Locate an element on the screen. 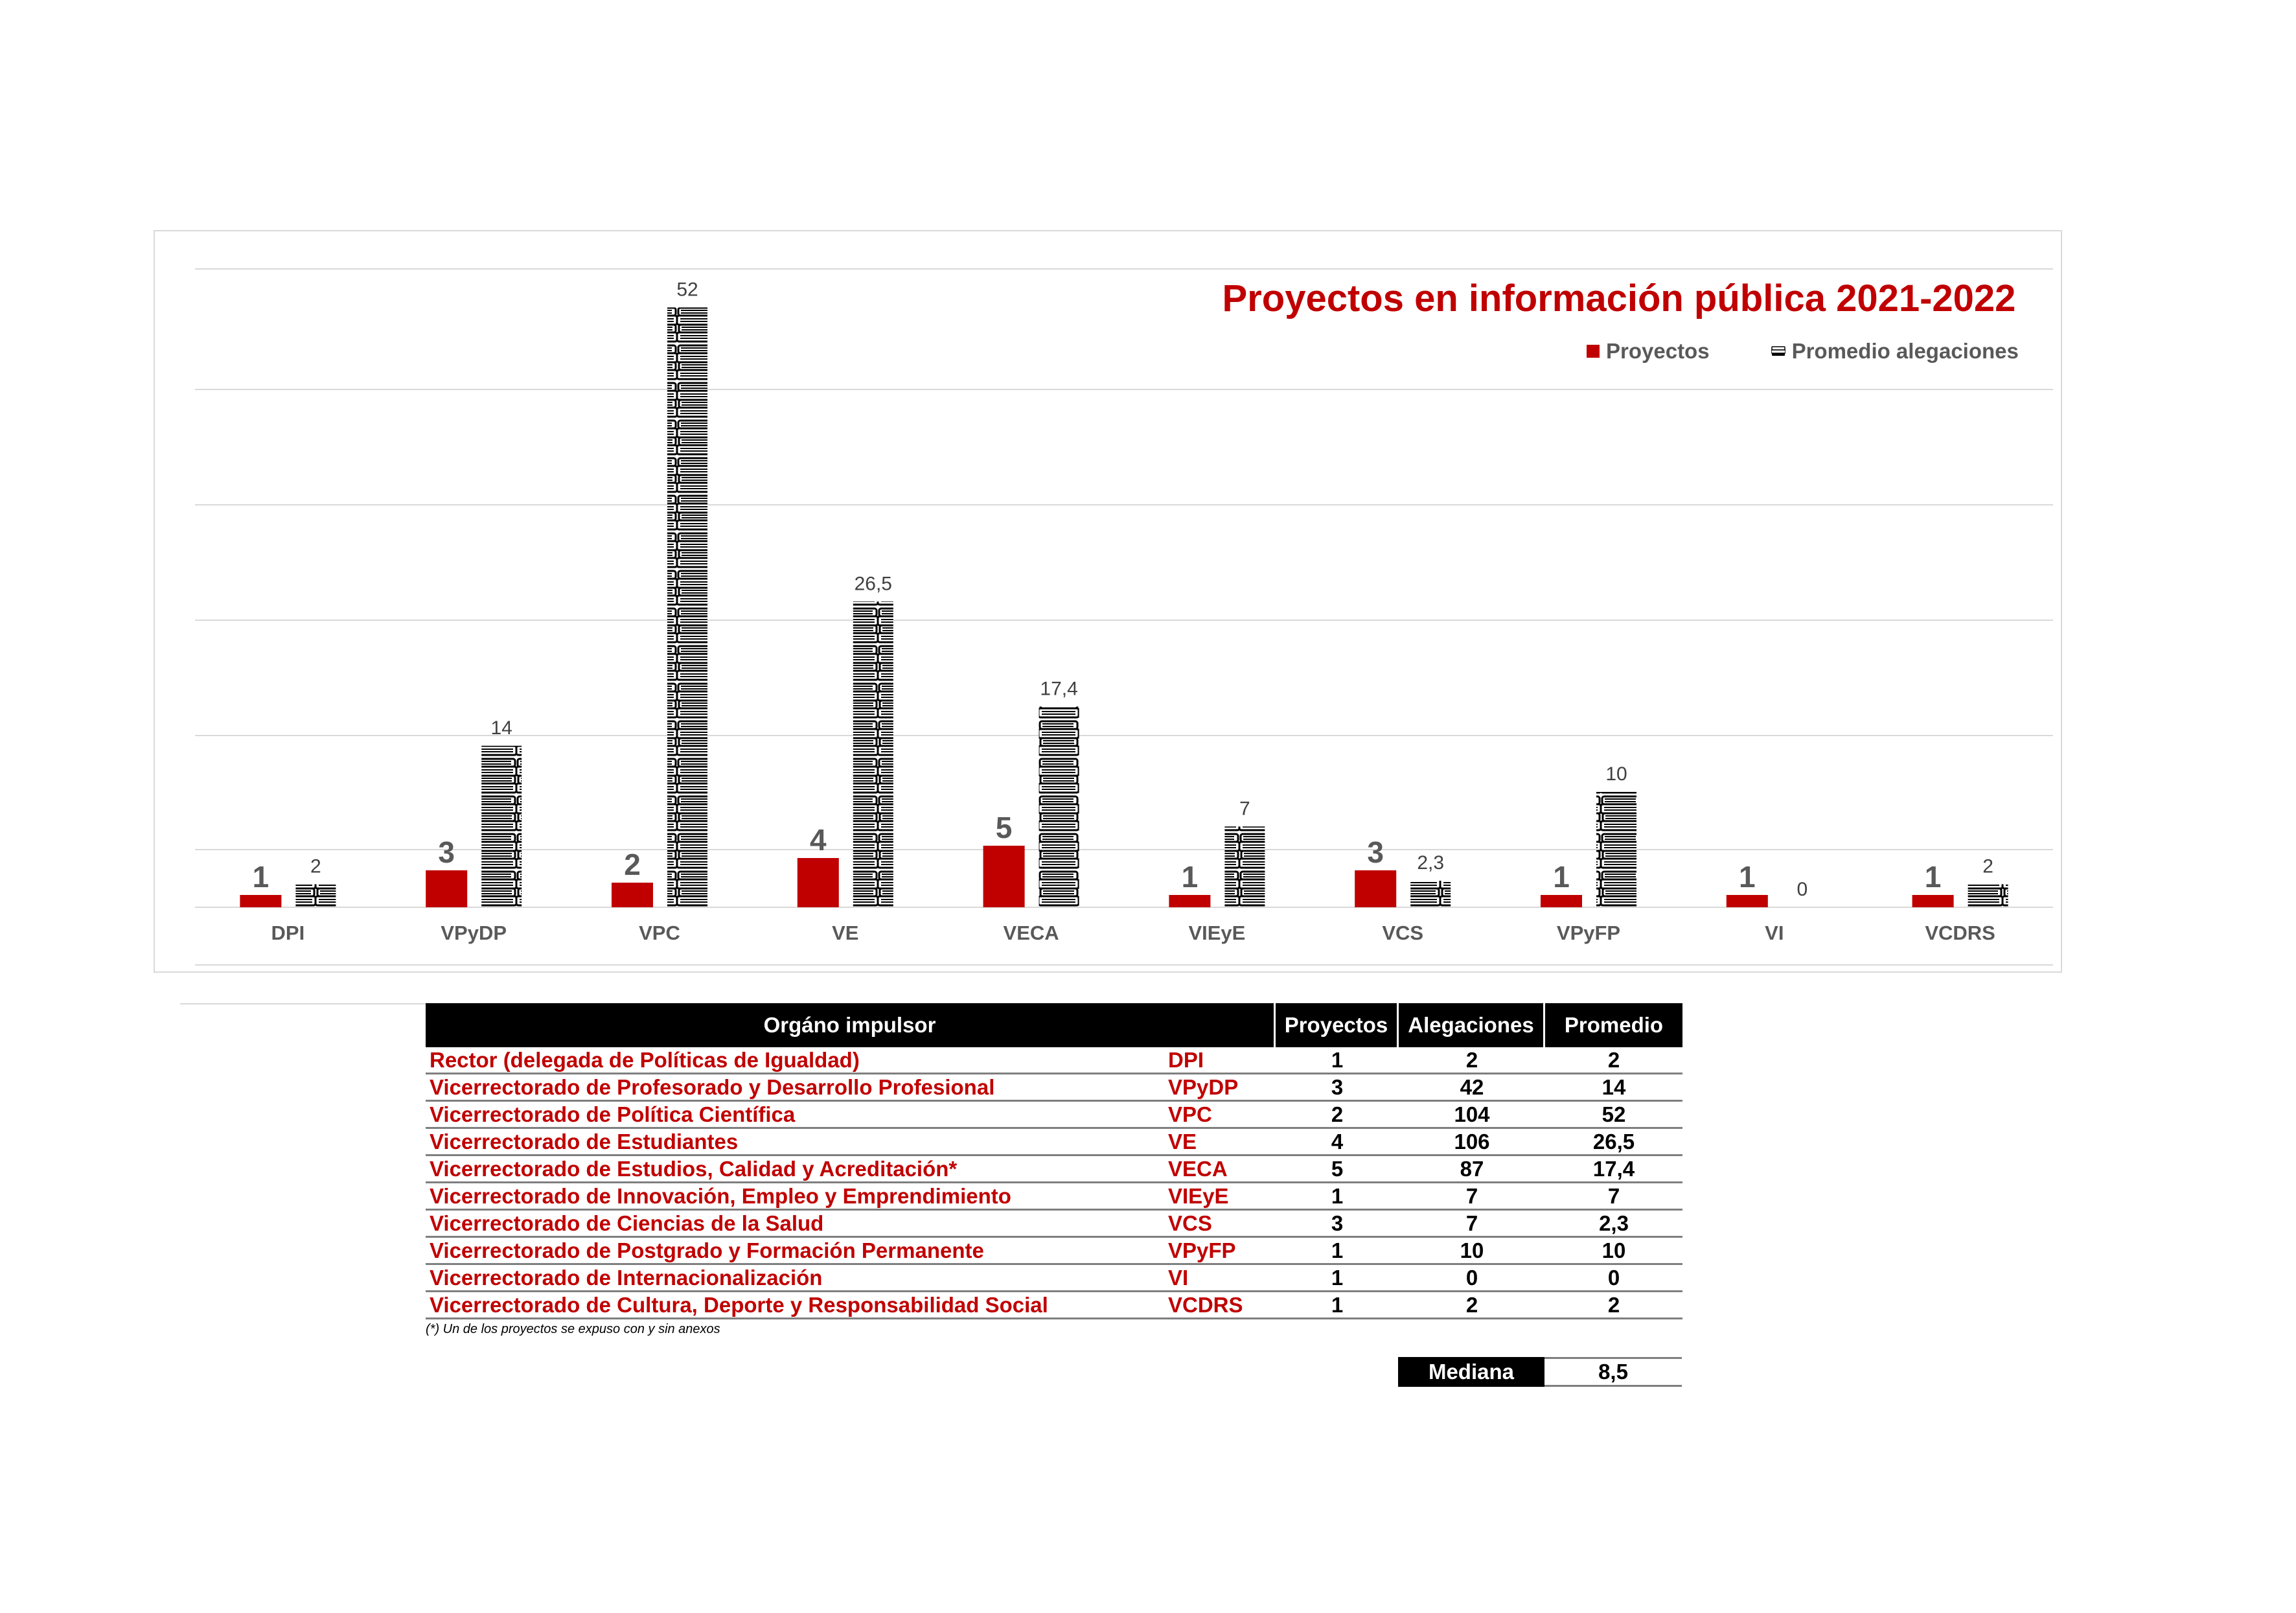  cell-allegations: 10 is located at coordinates (1472, 1251).